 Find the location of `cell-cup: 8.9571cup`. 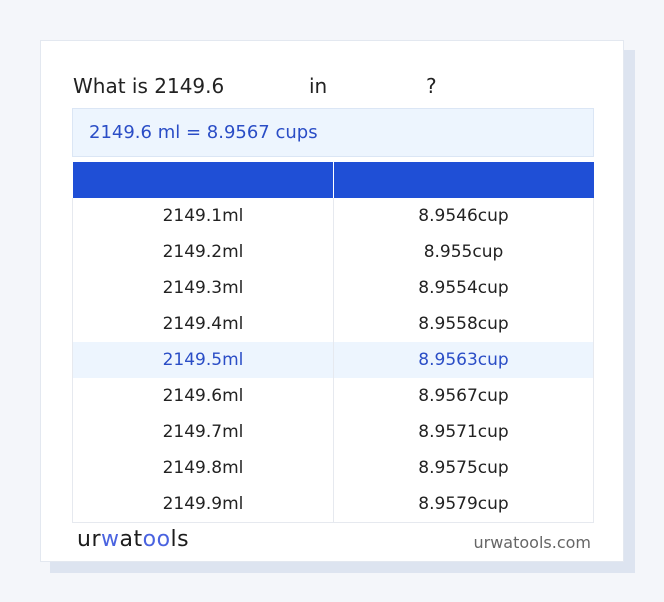

cell-cup: 8.9571cup is located at coordinates (463, 432).